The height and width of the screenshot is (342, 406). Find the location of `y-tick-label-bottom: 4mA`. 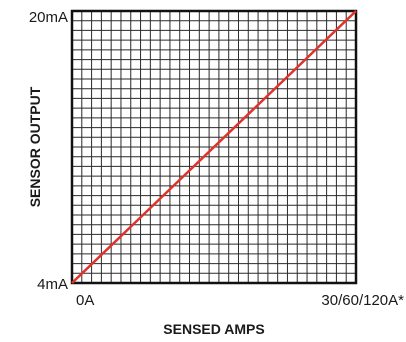

y-tick-label-bottom: 4mA is located at coordinates (52, 284).